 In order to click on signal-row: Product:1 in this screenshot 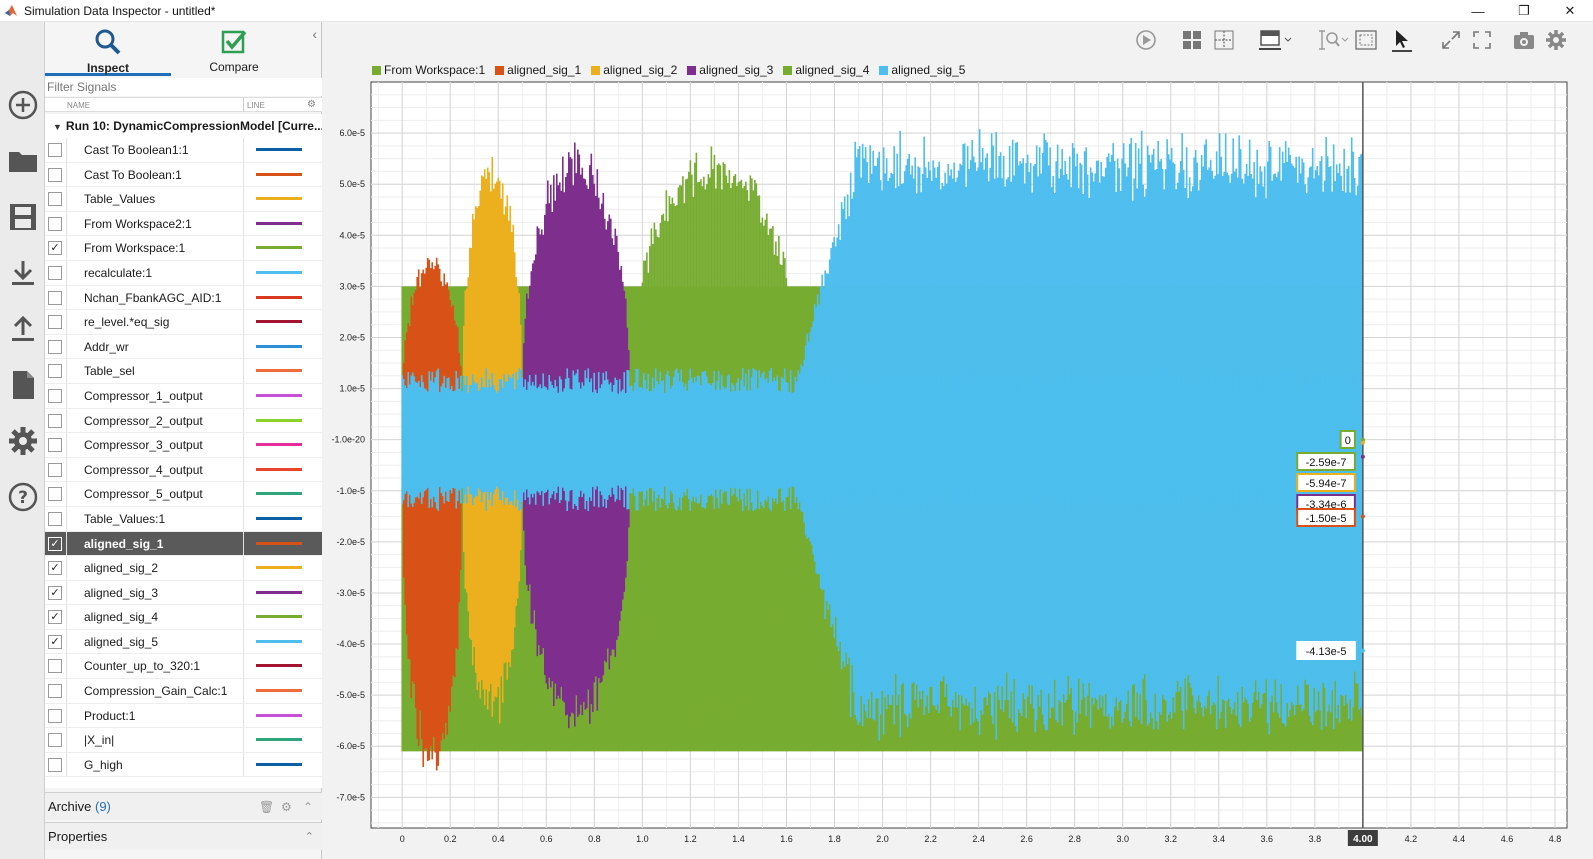, I will do `click(183, 716)`.